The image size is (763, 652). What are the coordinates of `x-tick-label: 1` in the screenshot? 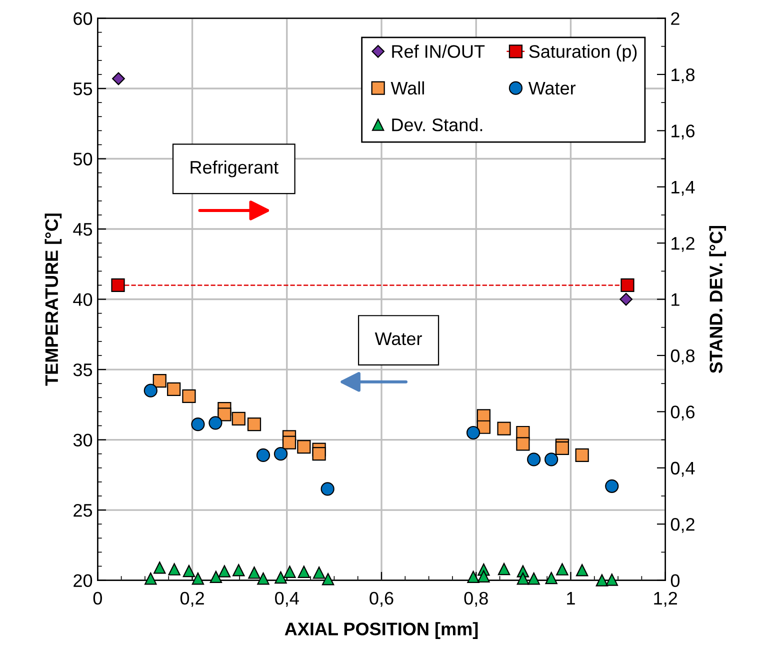 It's located at (571, 598).